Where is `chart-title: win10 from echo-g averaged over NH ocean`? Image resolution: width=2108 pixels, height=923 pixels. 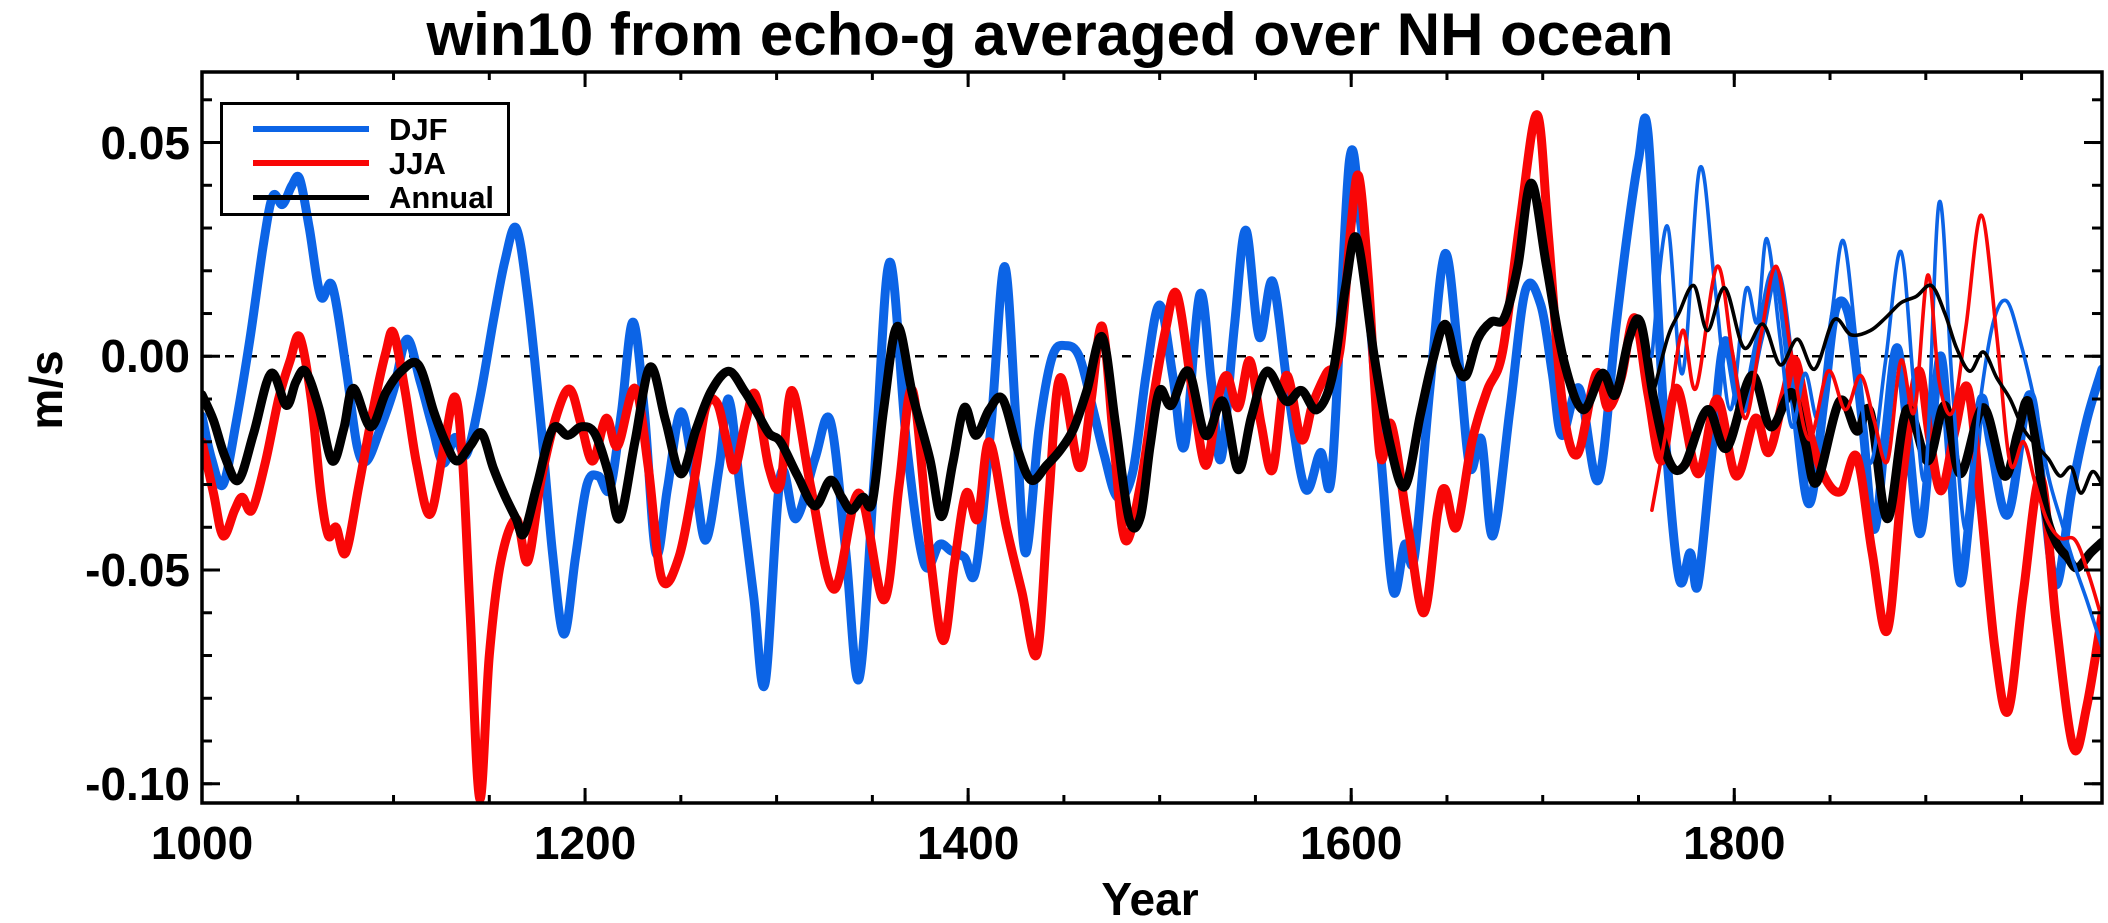 chart-title: win10 from echo-g averaged over NH ocean is located at coordinates (1050, 34).